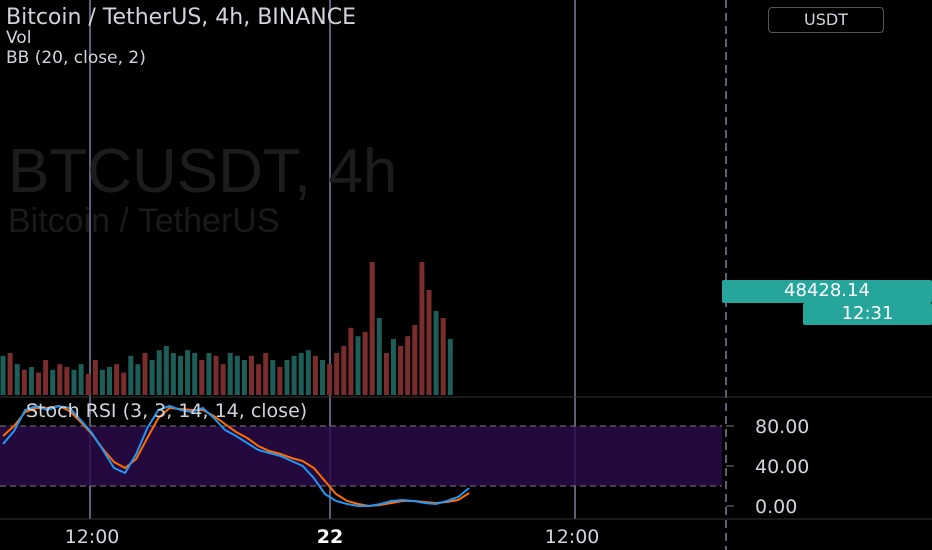  I want to click on stoch-tick-label: 0.00, so click(776, 507).